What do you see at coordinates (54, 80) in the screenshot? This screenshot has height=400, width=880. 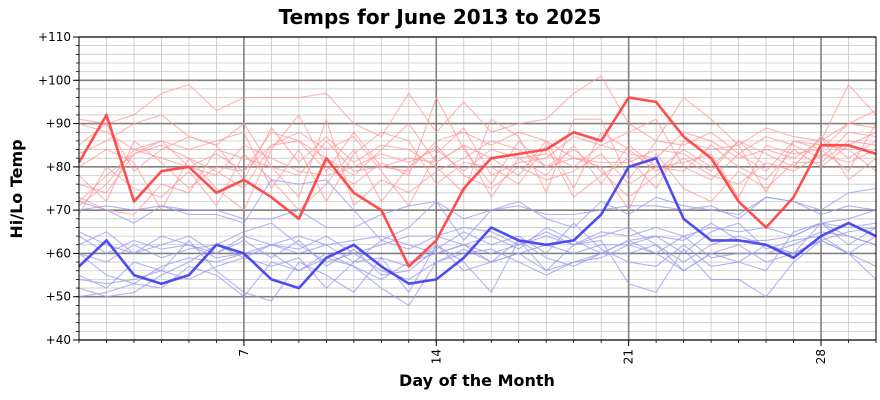 I see `y-tick-label: +100` at bounding box center [54, 80].